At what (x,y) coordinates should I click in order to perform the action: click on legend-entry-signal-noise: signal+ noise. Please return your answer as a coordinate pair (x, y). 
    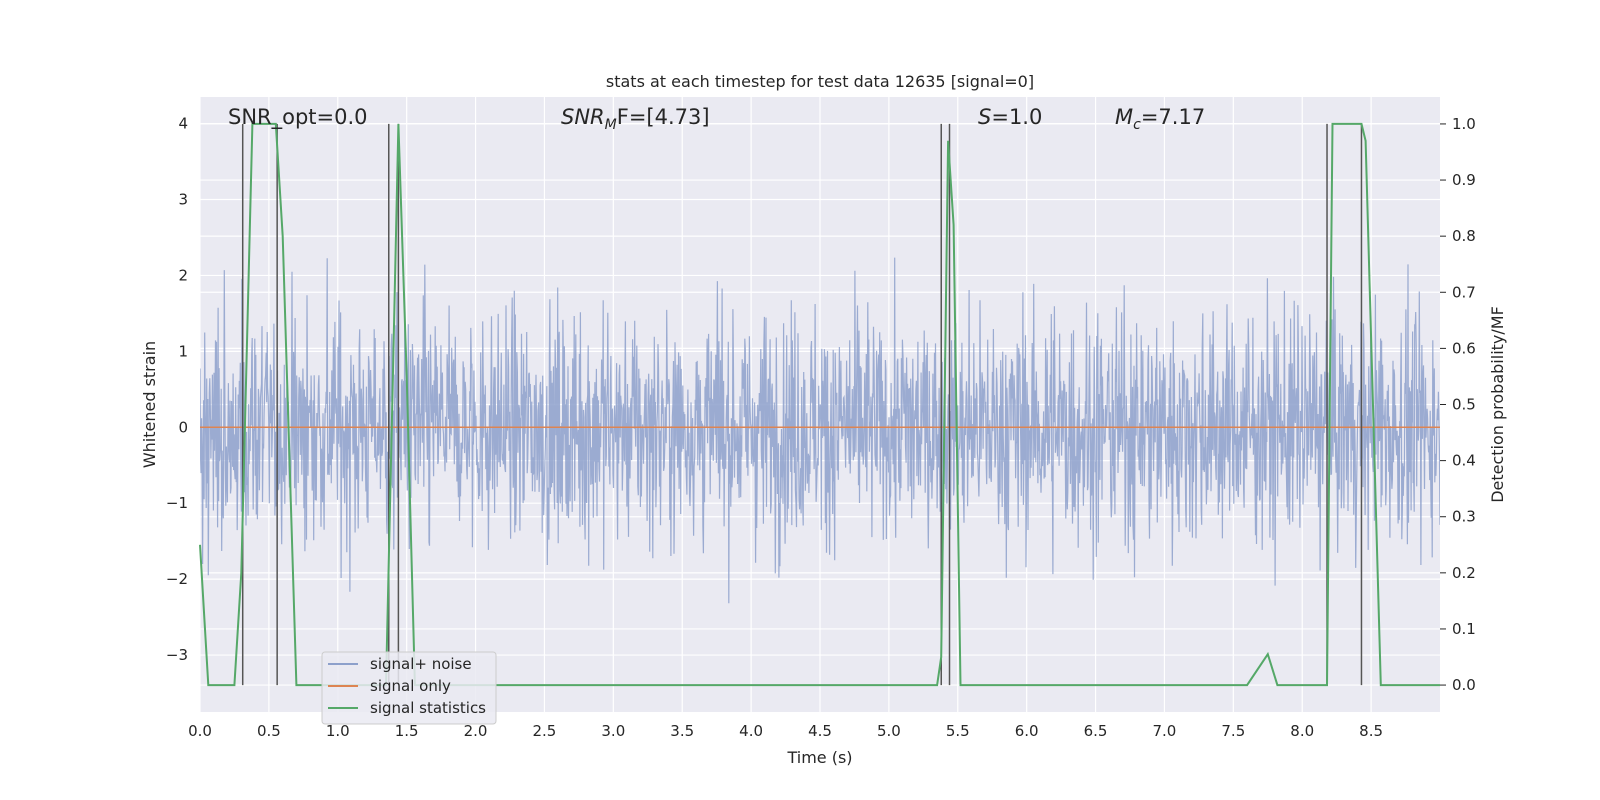
    Looking at the image, I should click on (421, 664).